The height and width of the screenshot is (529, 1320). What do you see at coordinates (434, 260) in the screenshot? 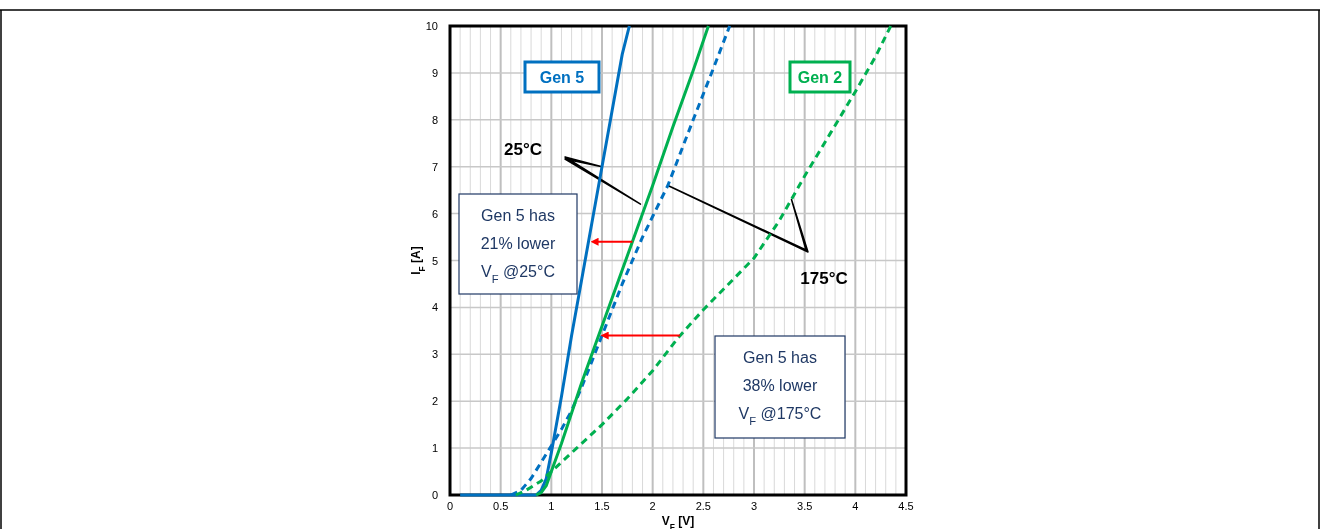
I see `y-tick-label: 5` at bounding box center [434, 260].